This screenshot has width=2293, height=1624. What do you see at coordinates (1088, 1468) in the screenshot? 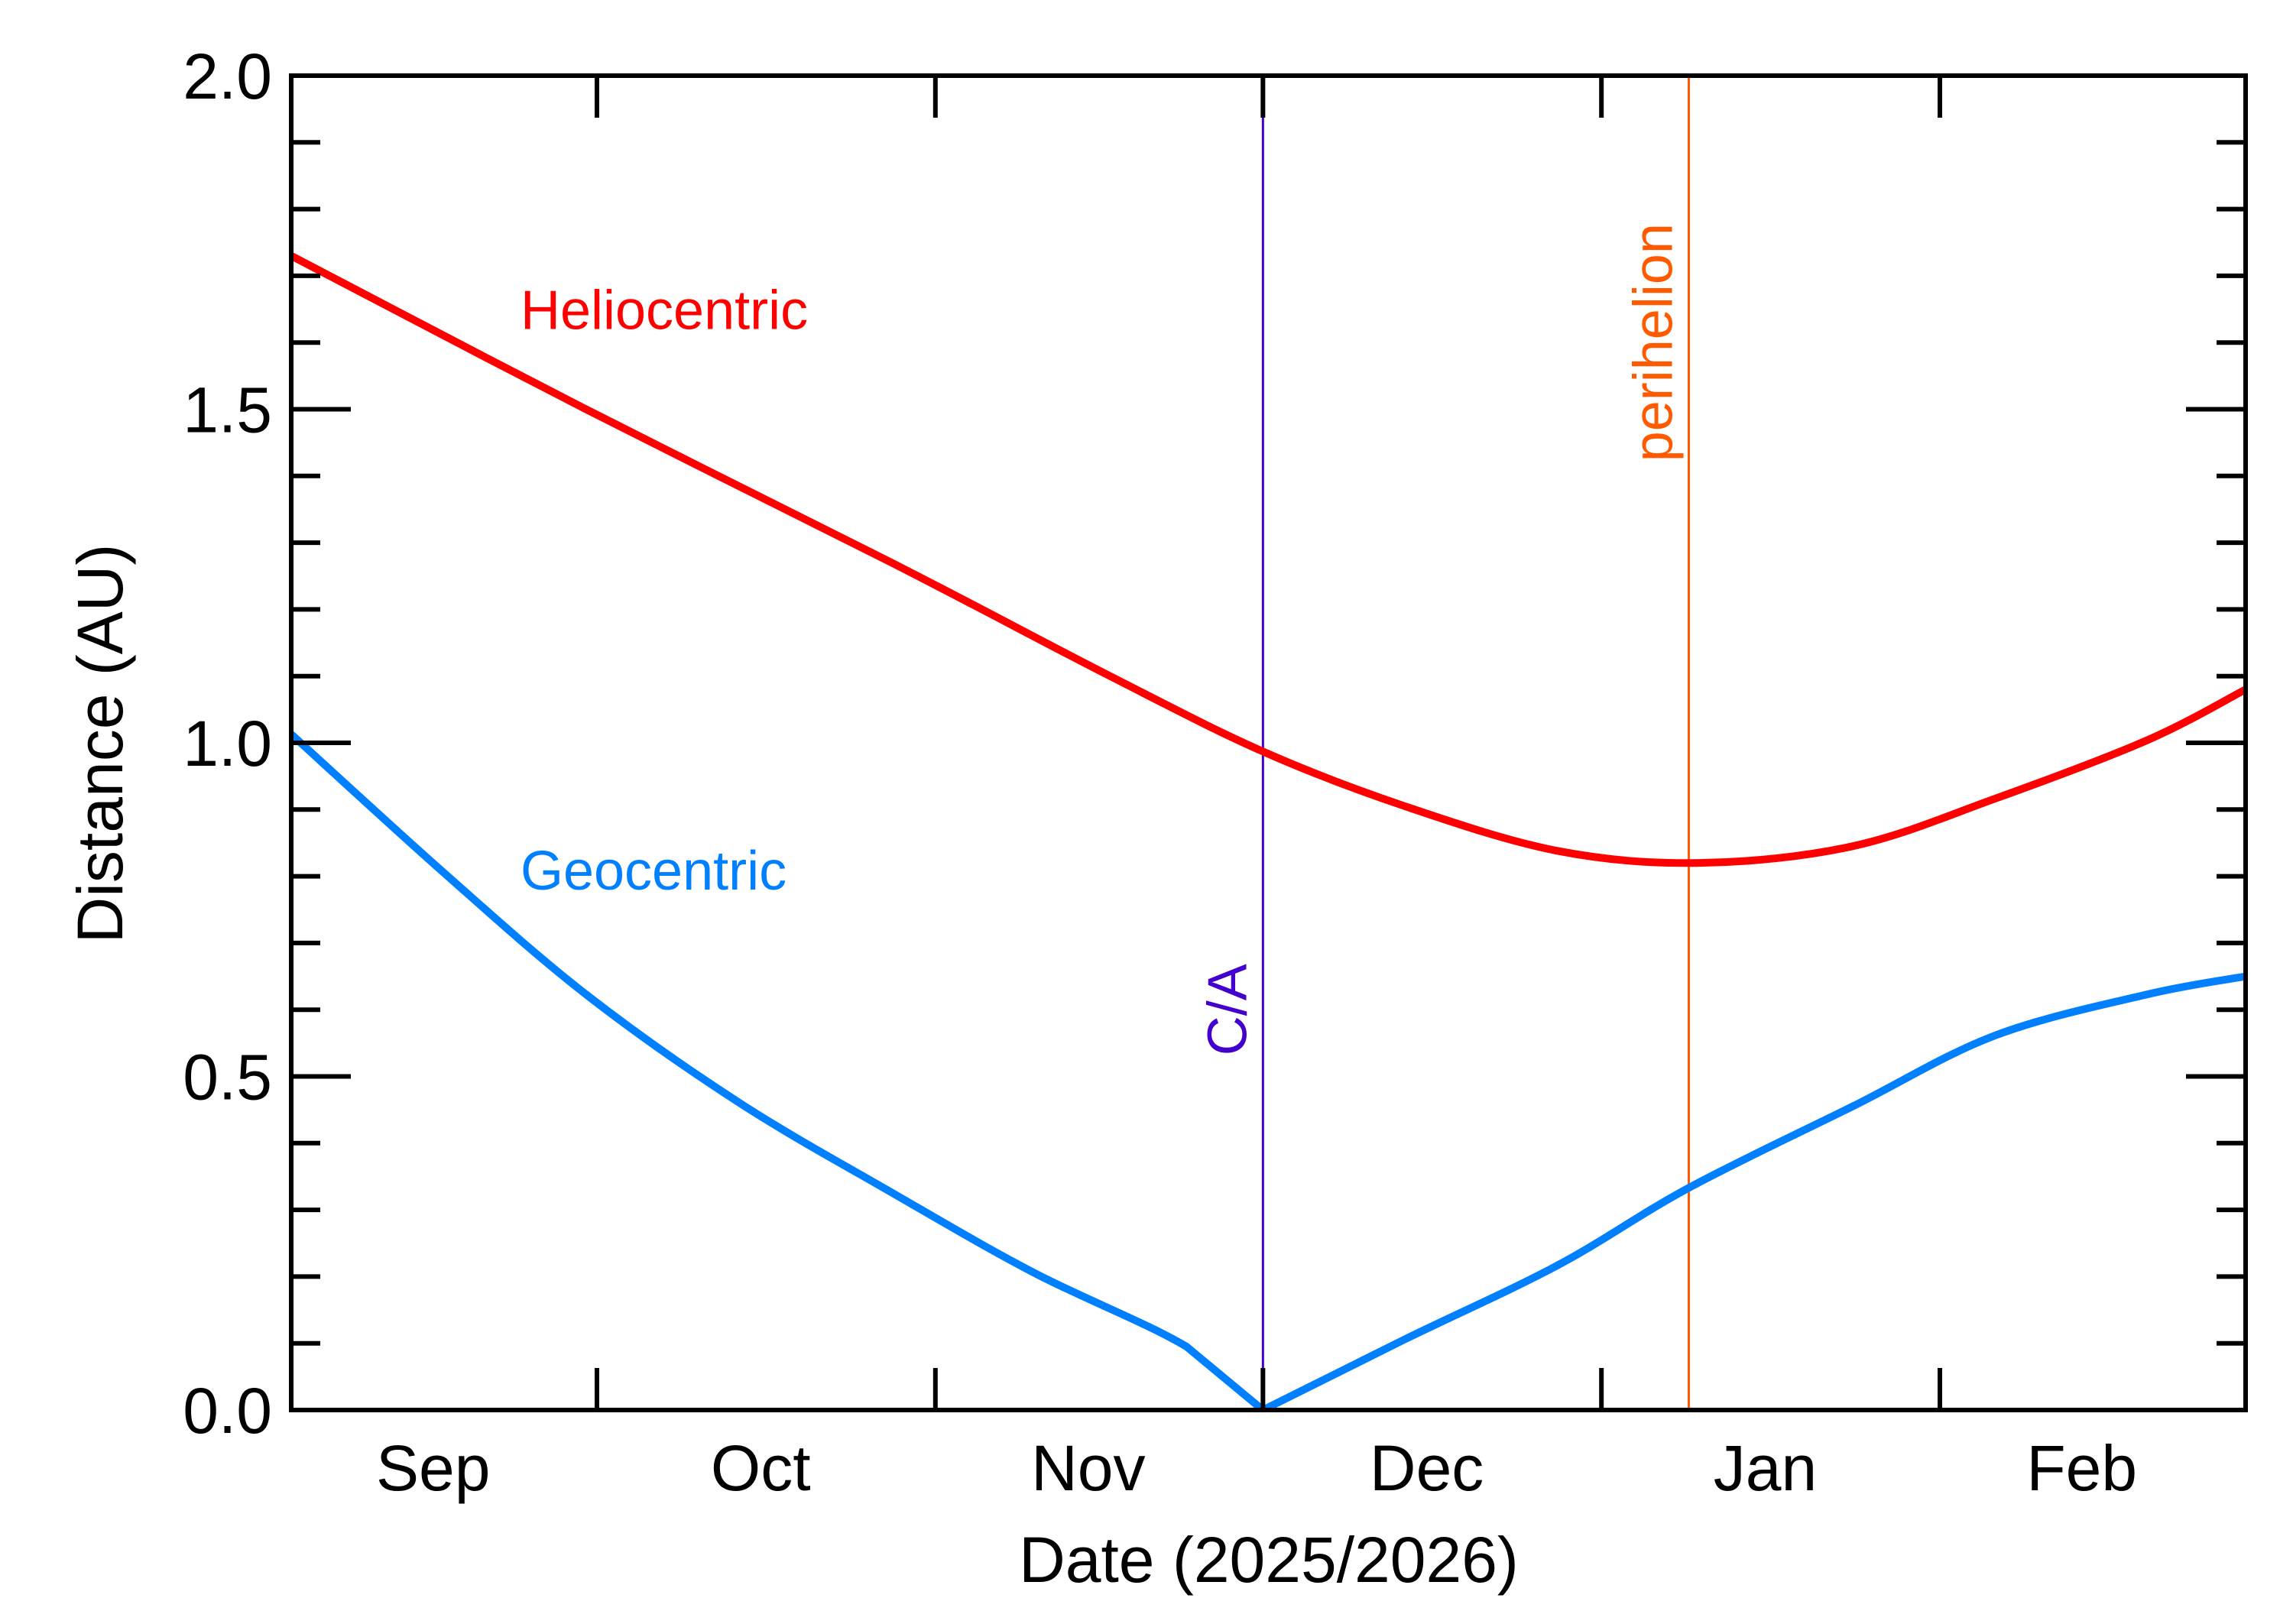
I see `x-tick-label: Nov` at bounding box center [1088, 1468].